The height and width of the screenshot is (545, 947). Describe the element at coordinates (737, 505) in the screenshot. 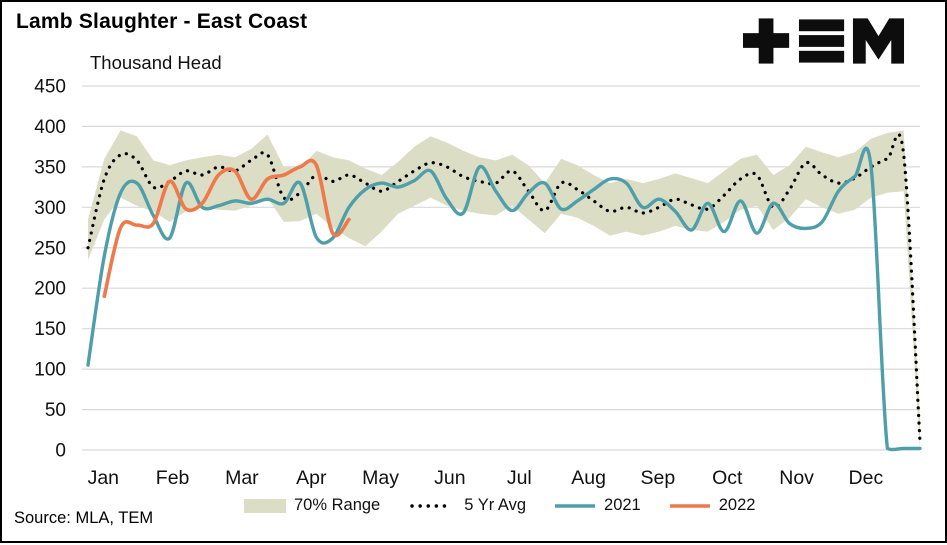

I see `legend-label-2022: 2022` at that location.